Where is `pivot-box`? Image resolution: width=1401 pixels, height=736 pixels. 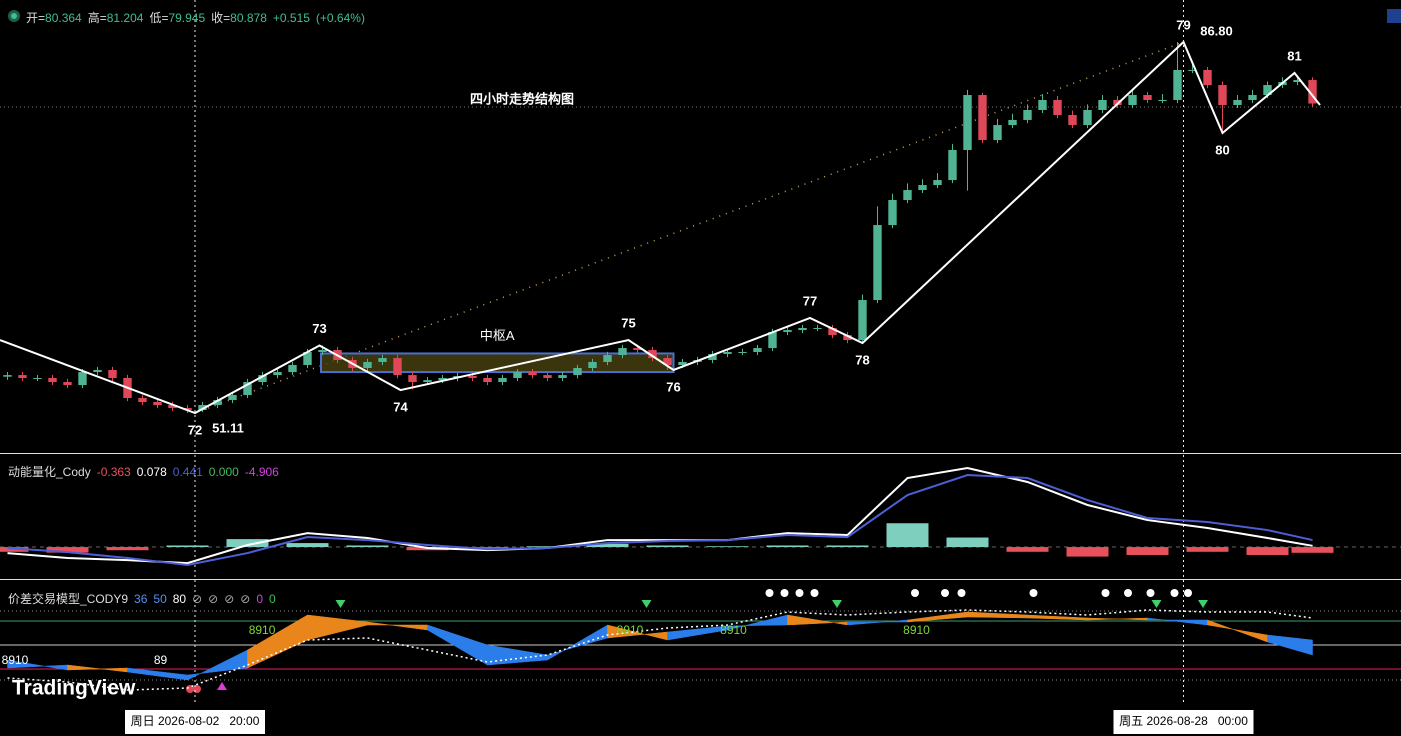 pivot-box is located at coordinates (497, 363).